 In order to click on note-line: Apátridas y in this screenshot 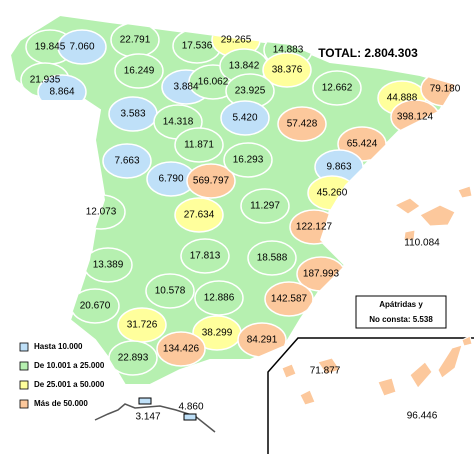, I will do `click(401, 304)`.